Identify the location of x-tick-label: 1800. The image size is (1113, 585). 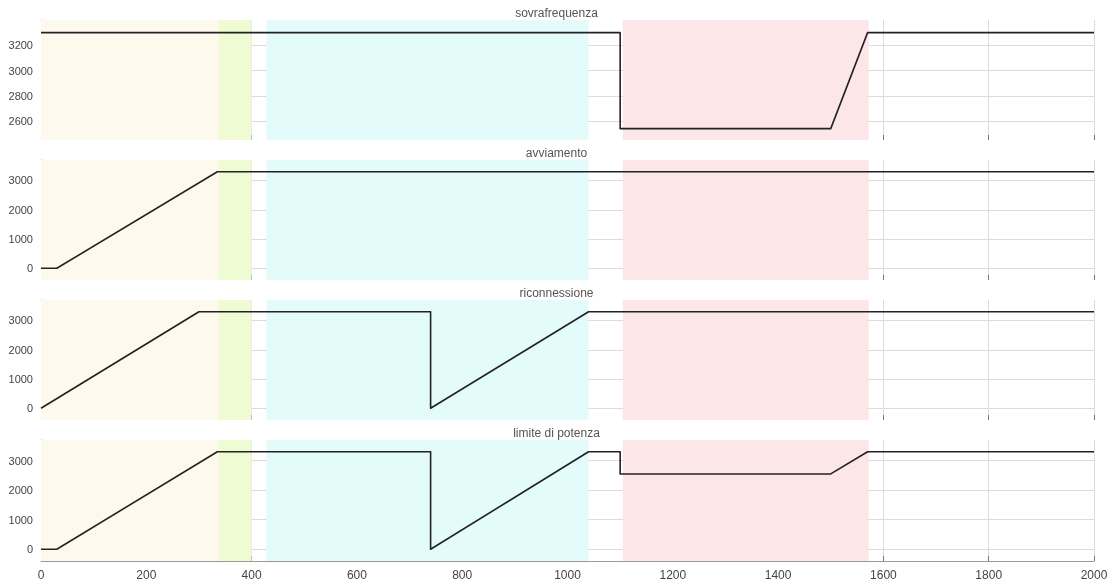
(989, 575).